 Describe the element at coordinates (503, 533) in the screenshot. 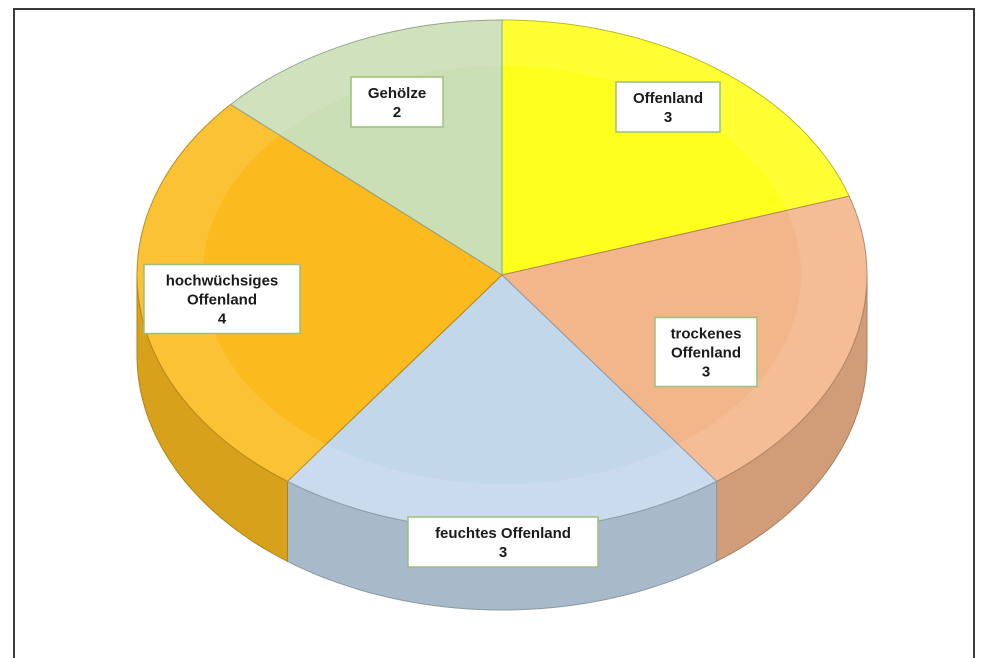

I see `data-label-category: feuchtes Offenland` at that location.